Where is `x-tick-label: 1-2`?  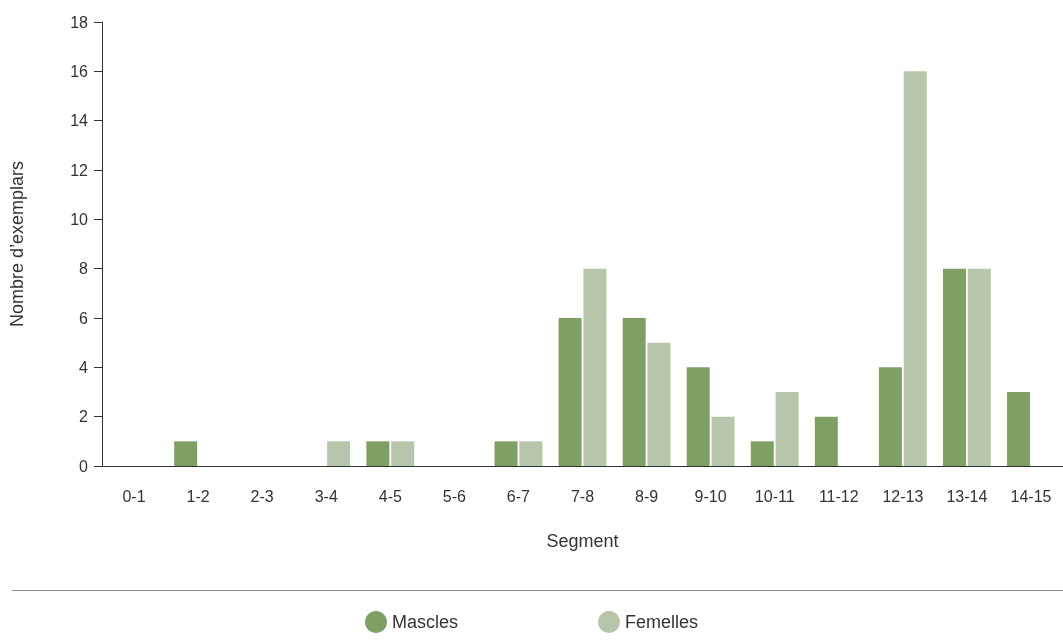
x-tick-label: 1-2 is located at coordinates (198, 496).